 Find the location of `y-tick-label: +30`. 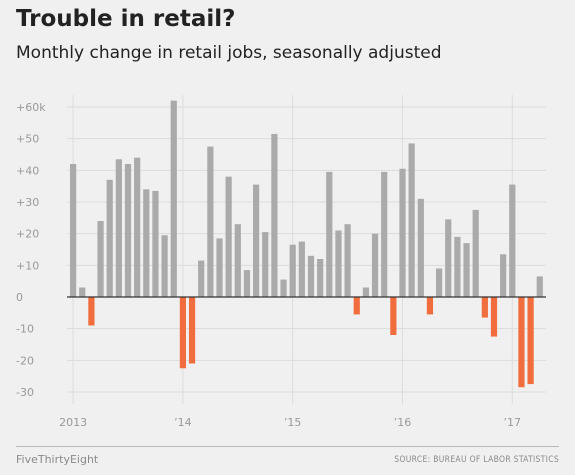

y-tick-label: +30 is located at coordinates (27, 202).